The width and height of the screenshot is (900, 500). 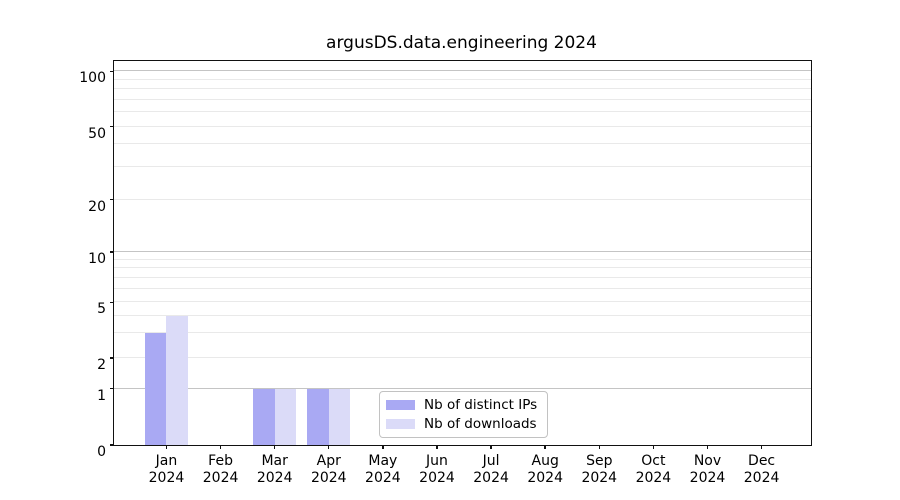 I want to click on legend-swatch-distinct-ips, so click(x=400, y=405).